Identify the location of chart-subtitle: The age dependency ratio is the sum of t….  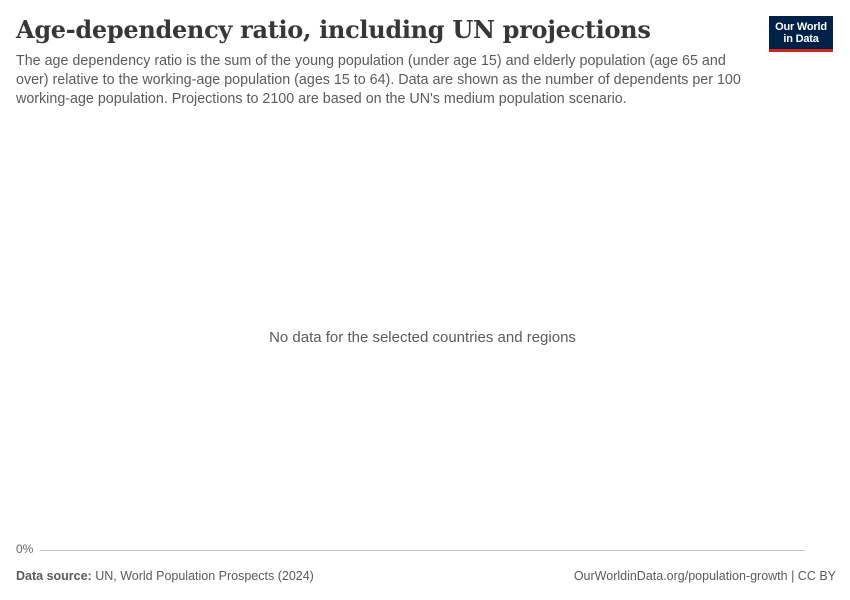
(378, 80).